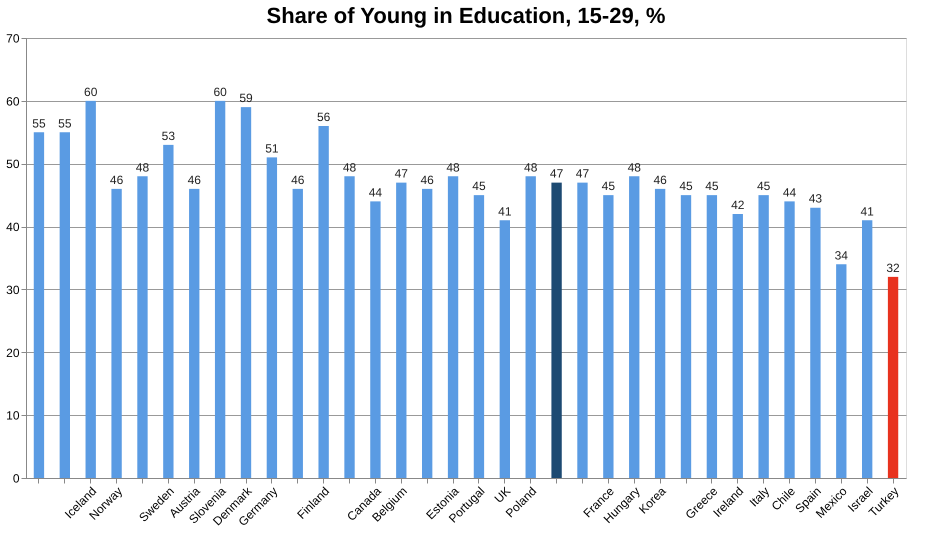 The image size is (933, 560). What do you see at coordinates (893, 267) in the screenshot?
I see `data-label: 32` at bounding box center [893, 267].